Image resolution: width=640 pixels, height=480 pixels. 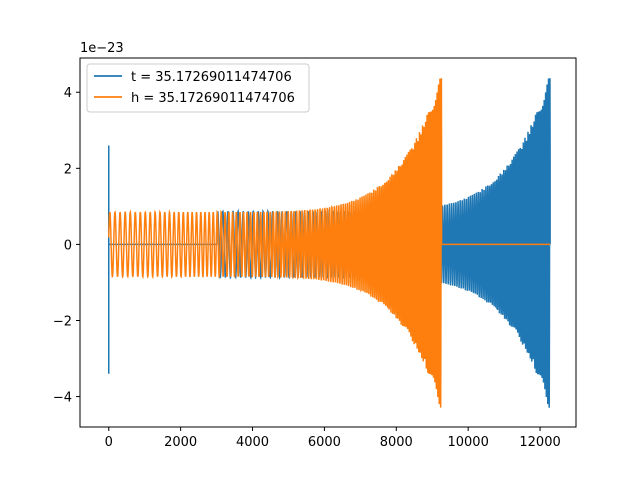 What do you see at coordinates (62, 398) in the screenshot?
I see `y-tick-label: −4` at bounding box center [62, 398].